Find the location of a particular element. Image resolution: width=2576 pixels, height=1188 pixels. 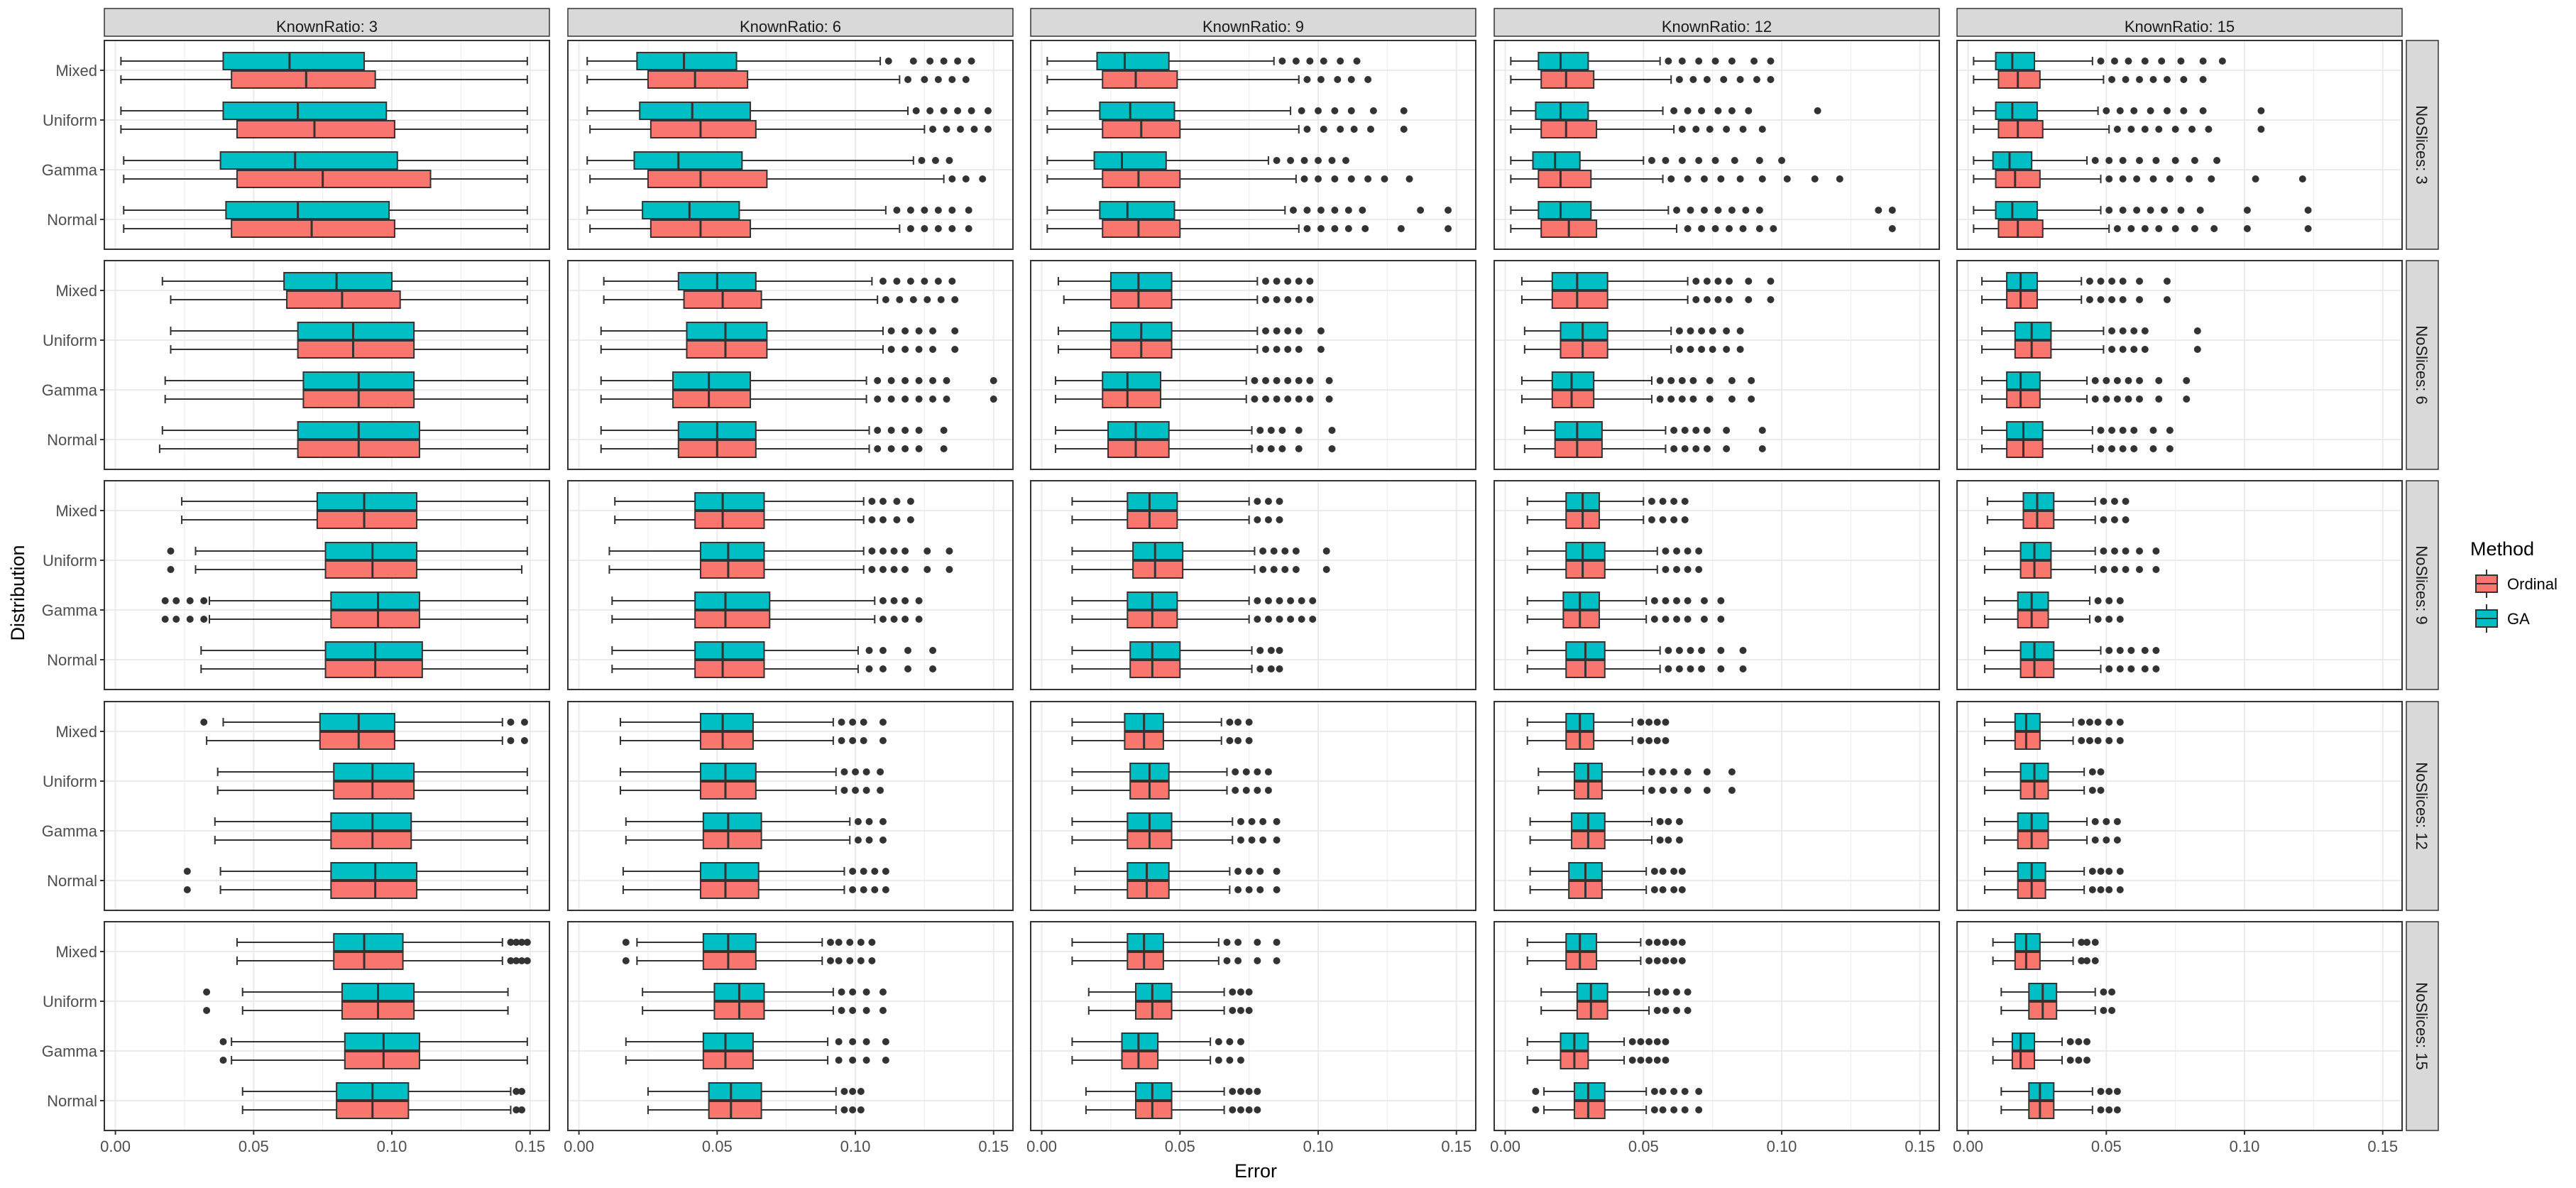

box-gamma-ordinal is located at coordinates (2041, 1060).